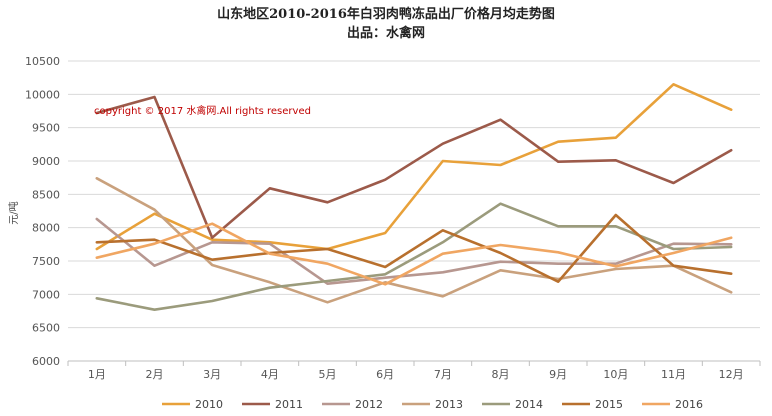  What do you see at coordinates (46, 328) in the screenshot?
I see `y-tick-label: 6500` at bounding box center [46, 328].